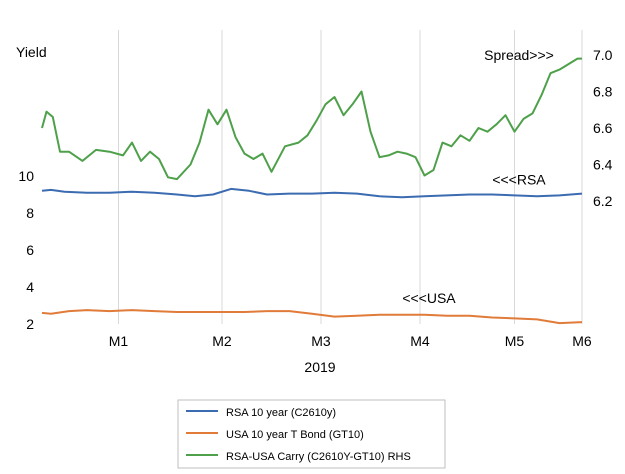 This screenshot has width=625, height=474. What do you see at coordinates (519, 55) in the screenshot?
I see `annotation-label: Spread>>>` at bounding box center [519, 55].